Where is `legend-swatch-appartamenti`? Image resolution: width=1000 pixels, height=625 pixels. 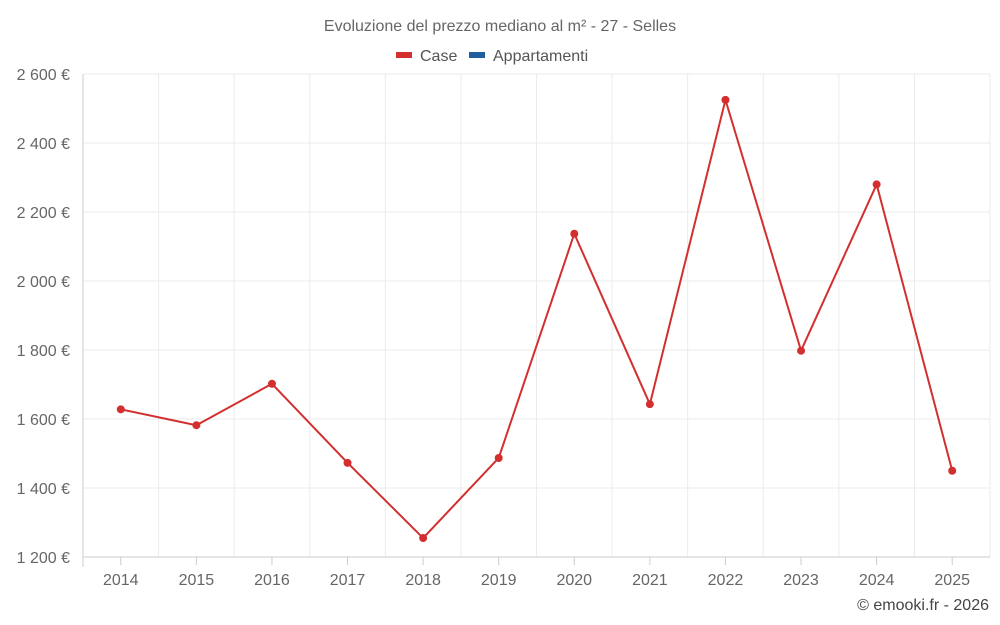
legend-swatch-appartamenti is located at coordinates (477, 55).